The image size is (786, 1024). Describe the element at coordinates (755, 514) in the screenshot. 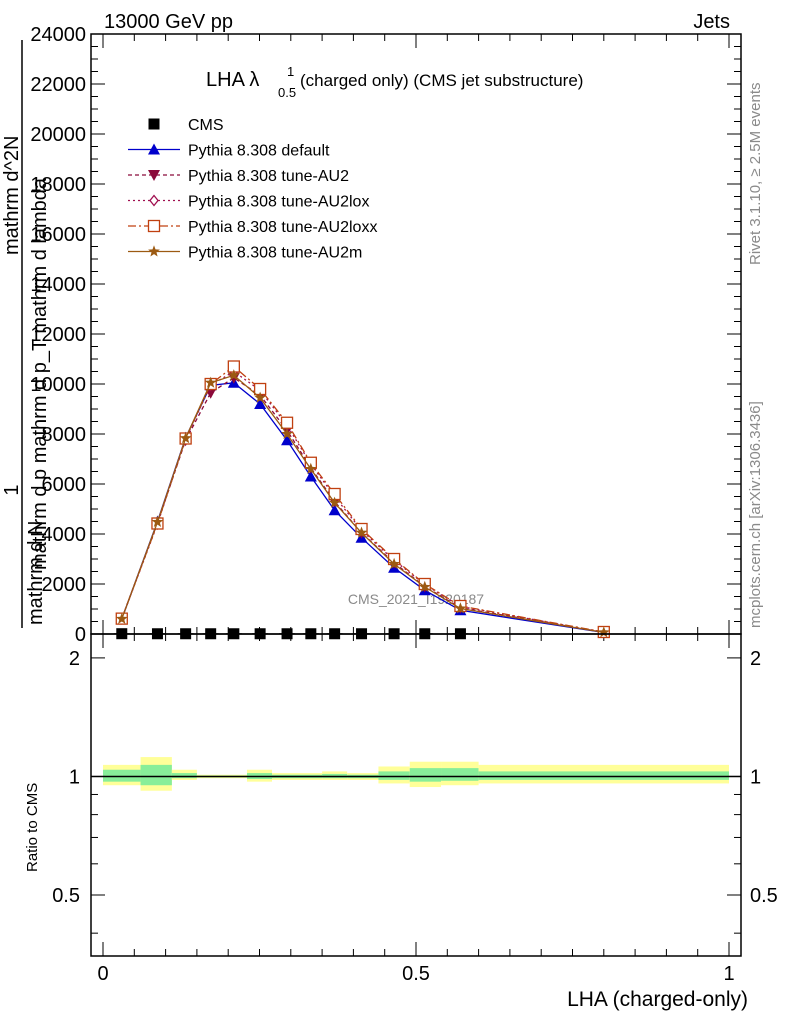

I see `mcplots-label: mcplots.cern.ch [arXiv:1306.3436]` at that location.